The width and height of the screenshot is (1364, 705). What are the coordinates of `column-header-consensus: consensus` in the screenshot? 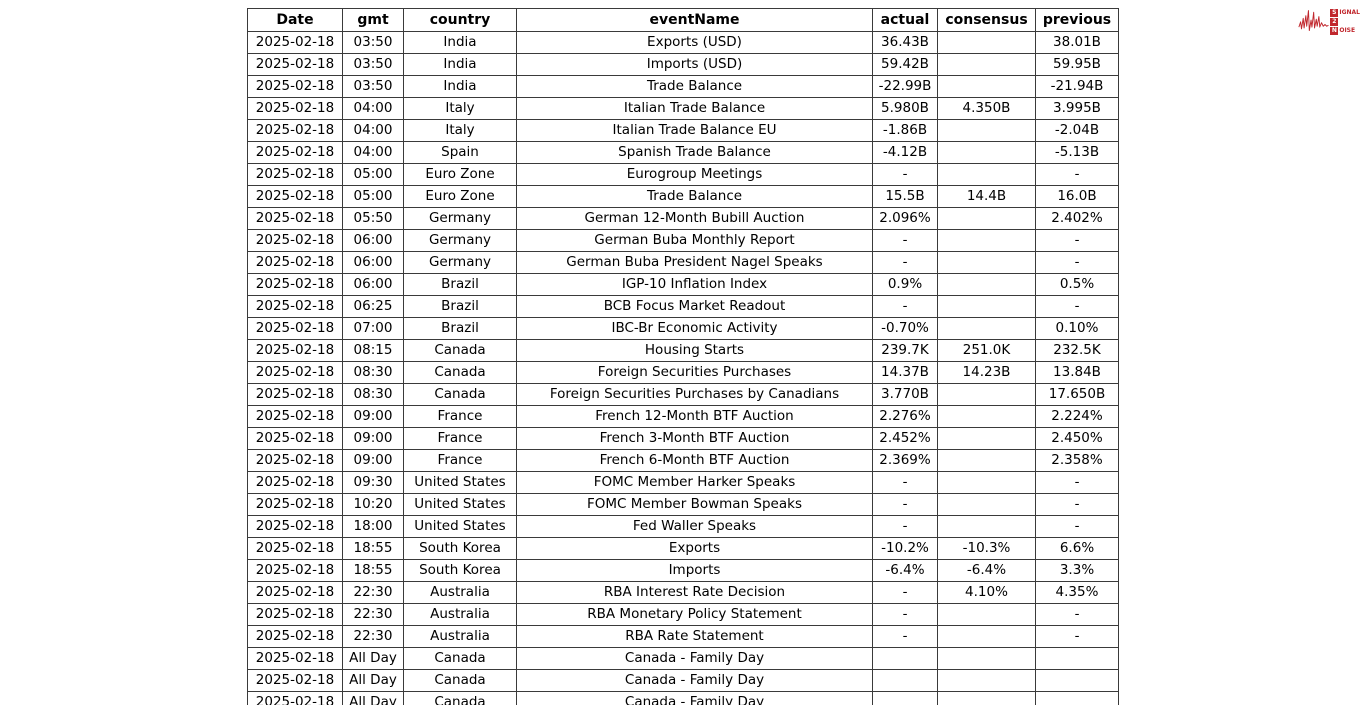 It's located at (986, 20).